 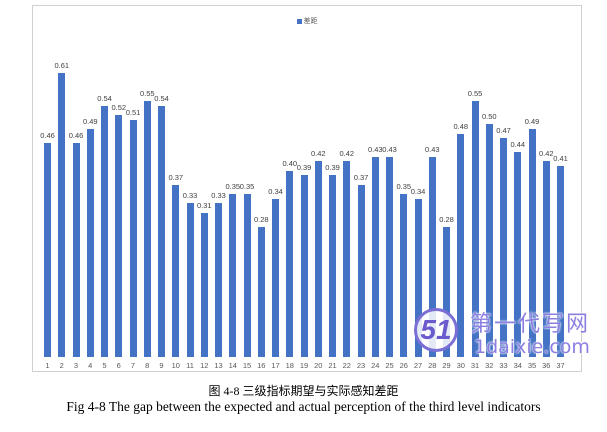 I want to click on data-label: 0.43, so click(x=432, y=149).